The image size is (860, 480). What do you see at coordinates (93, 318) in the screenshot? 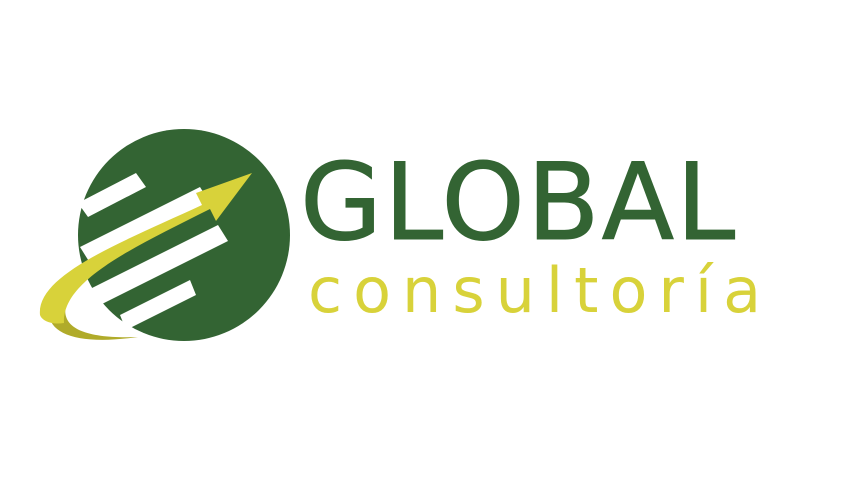
I see `swoosh-shadow` at bounding box center [93, 318].